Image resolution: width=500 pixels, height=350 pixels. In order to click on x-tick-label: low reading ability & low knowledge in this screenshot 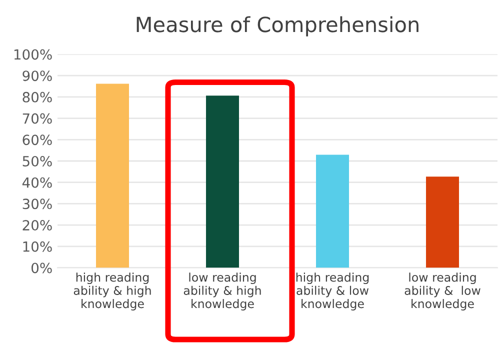, I will do `click(442, 291)`.